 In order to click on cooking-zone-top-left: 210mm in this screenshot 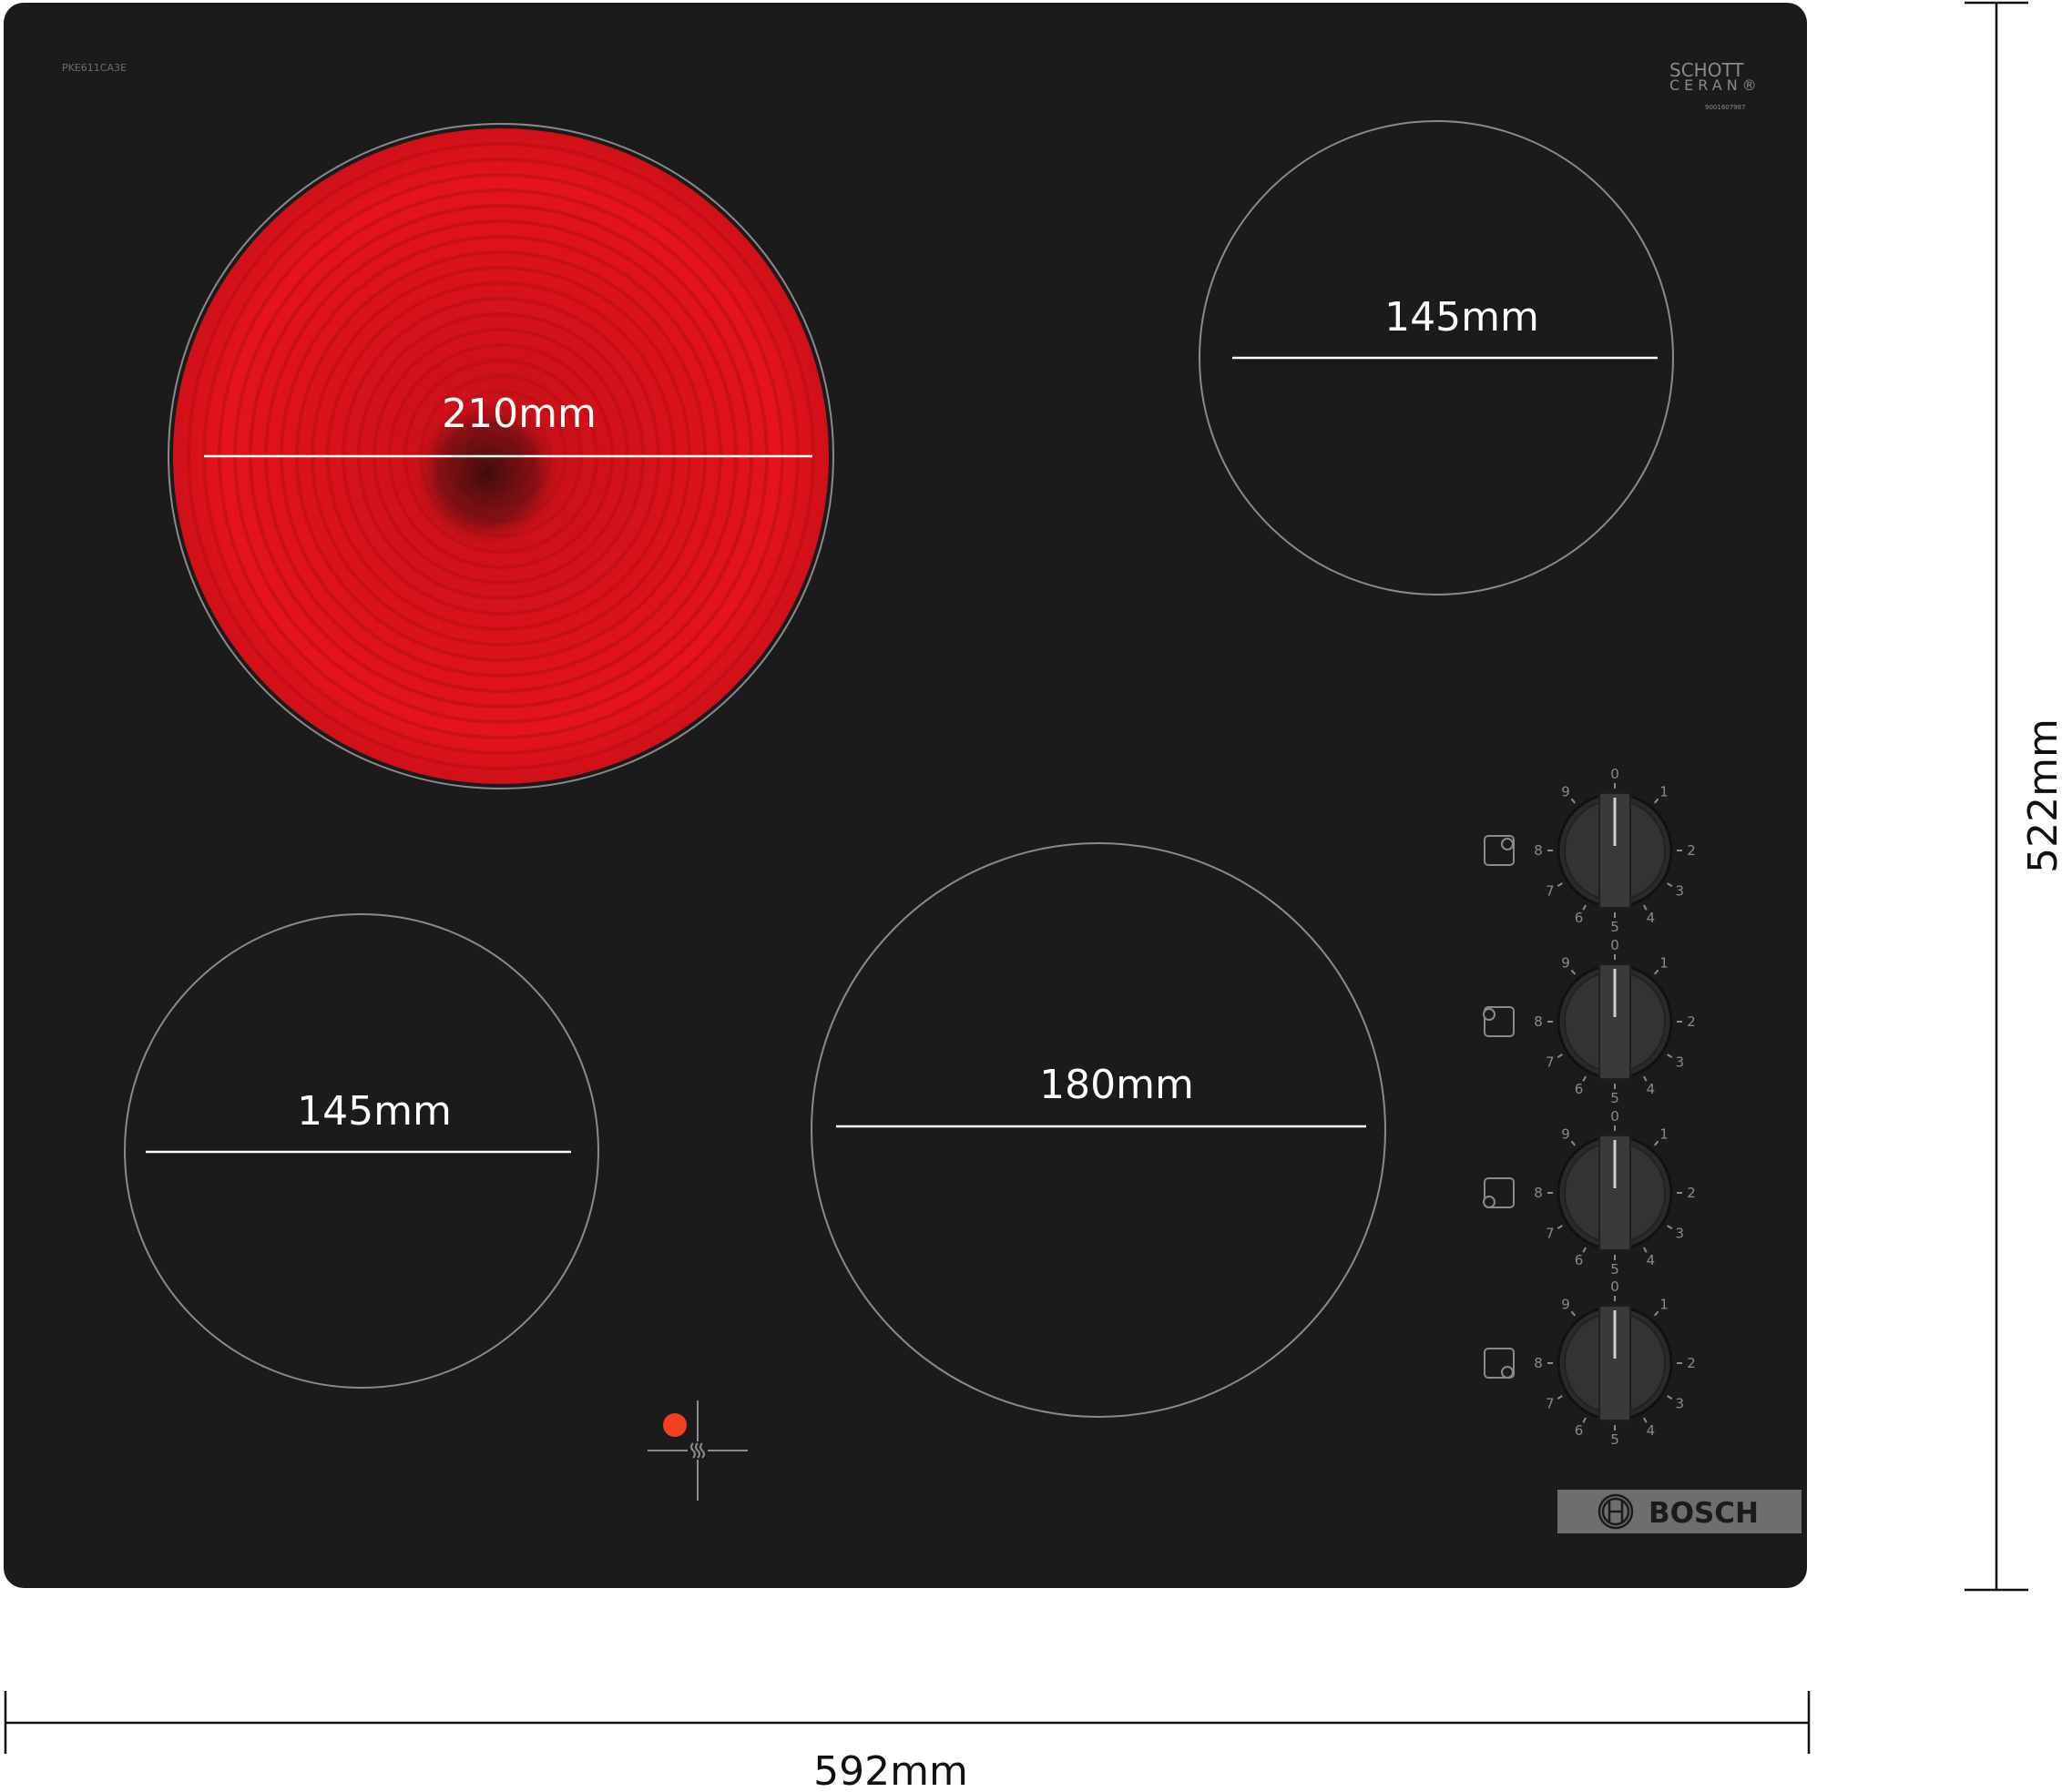, I will do `click(501, 456)`.